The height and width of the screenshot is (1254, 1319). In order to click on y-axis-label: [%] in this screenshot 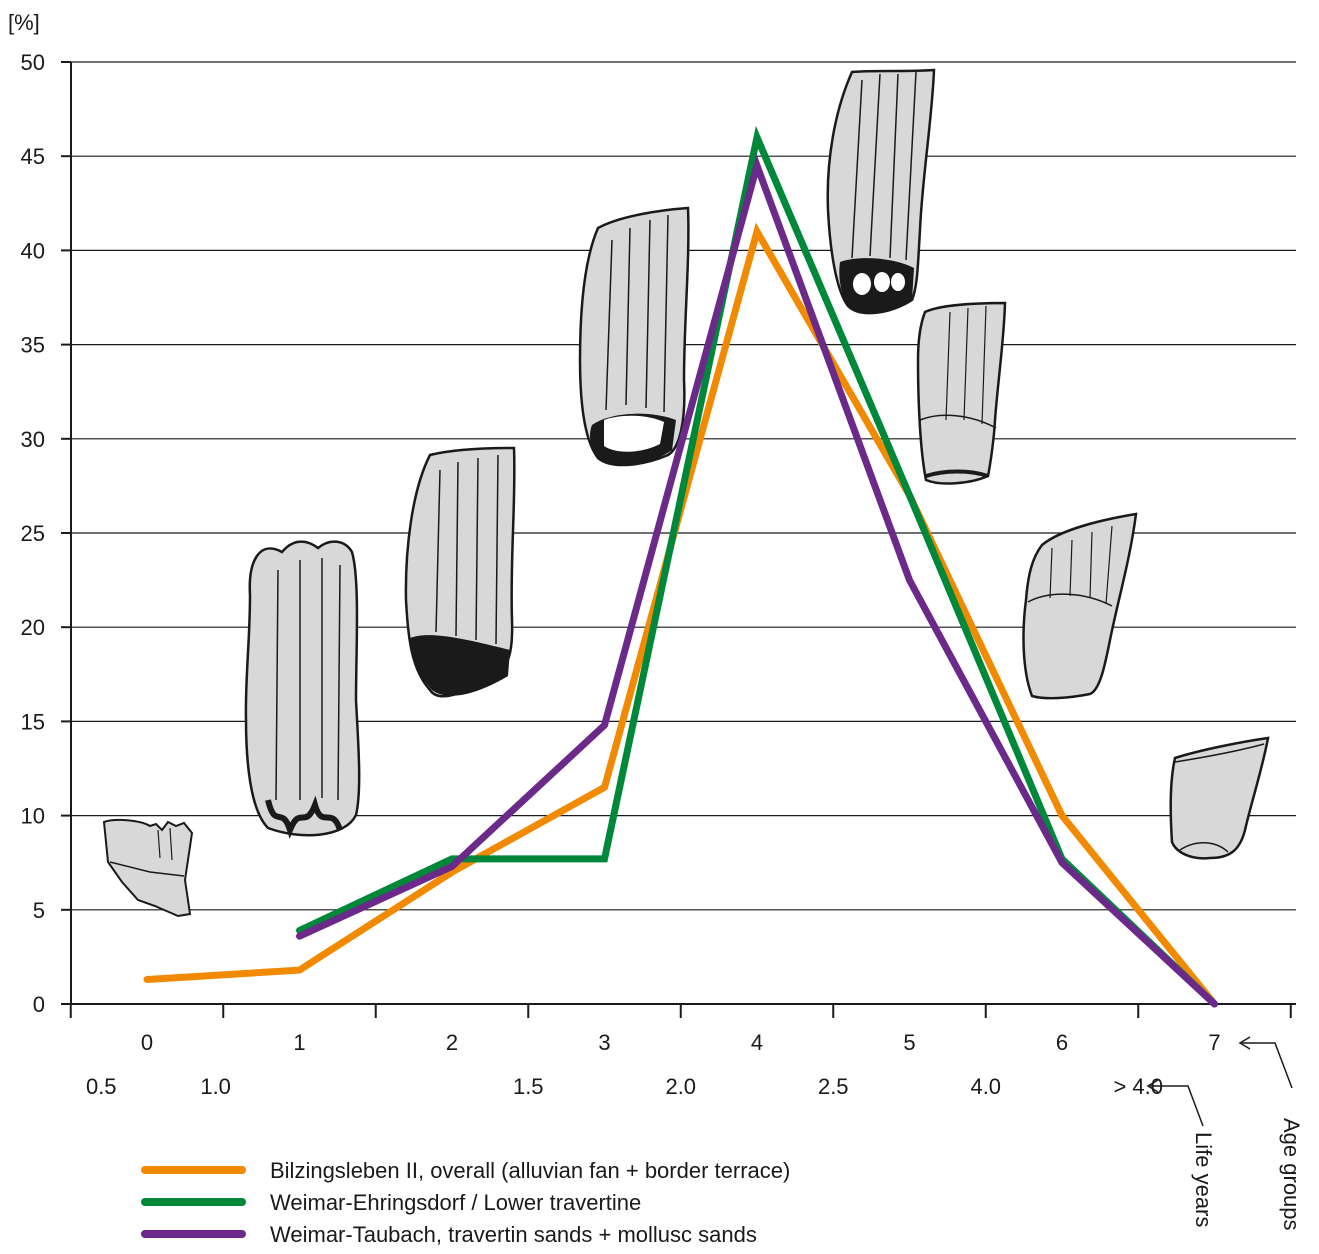, I will do `click(24, 22)`.